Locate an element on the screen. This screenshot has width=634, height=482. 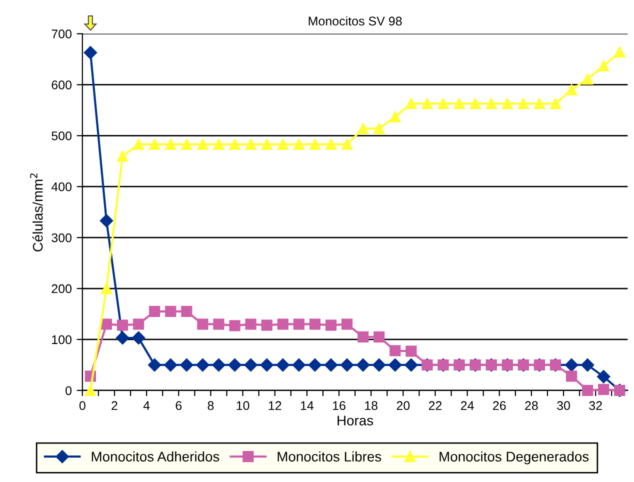
y-tick-label: 100 is located at coordinates (62, 339).